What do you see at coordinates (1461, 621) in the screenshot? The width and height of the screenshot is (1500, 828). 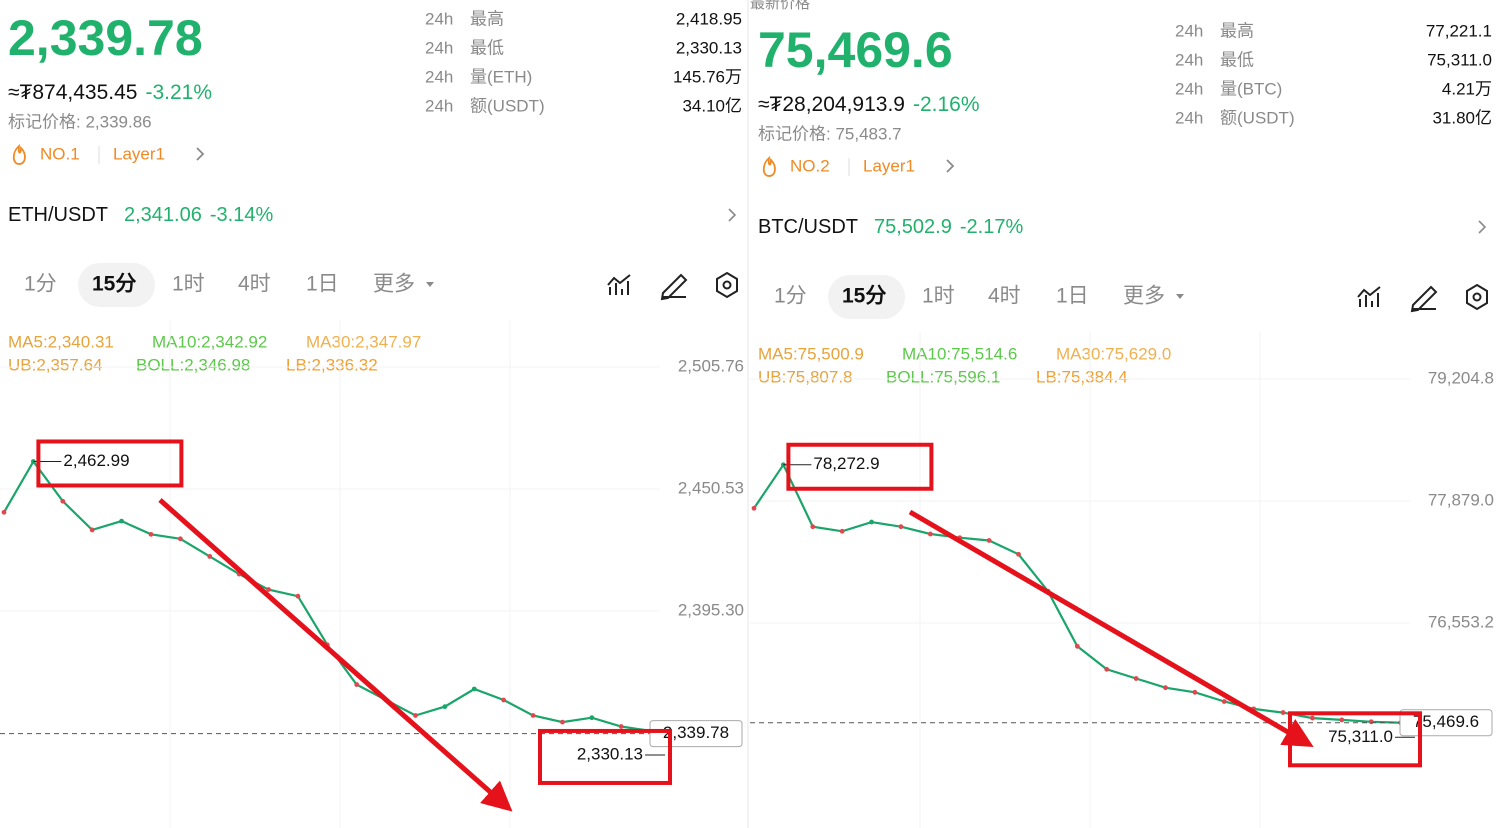 I see `y-tick-label: 76,553.2` at bounding box center [1461, 621].